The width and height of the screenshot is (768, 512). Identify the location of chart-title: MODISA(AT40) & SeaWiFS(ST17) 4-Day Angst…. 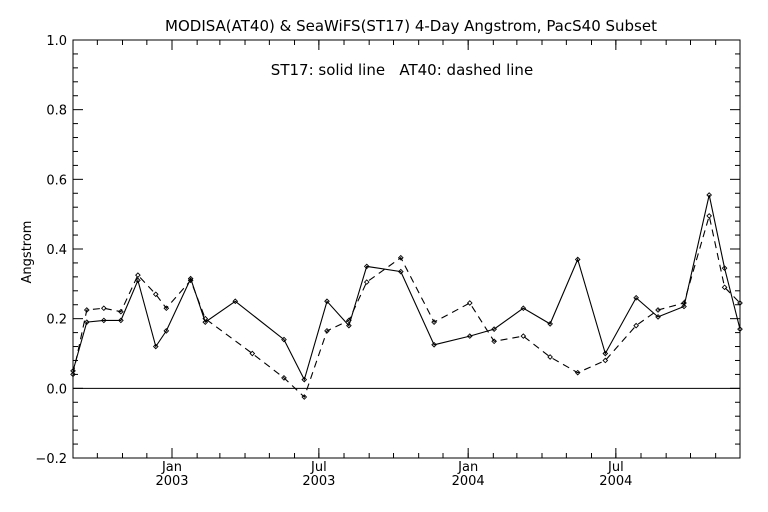
(411, 26).